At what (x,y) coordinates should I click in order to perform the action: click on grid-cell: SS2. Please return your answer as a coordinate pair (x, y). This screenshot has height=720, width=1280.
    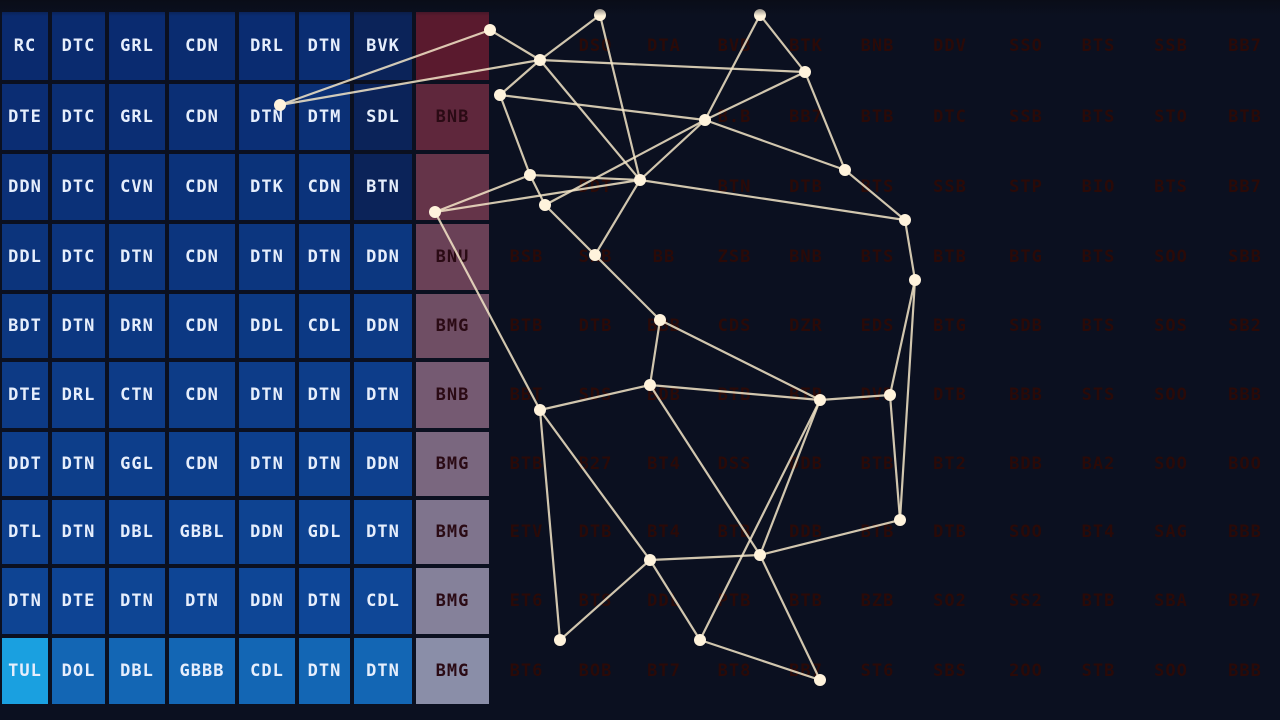
    Looking at the image, I should click on (1026, 601).